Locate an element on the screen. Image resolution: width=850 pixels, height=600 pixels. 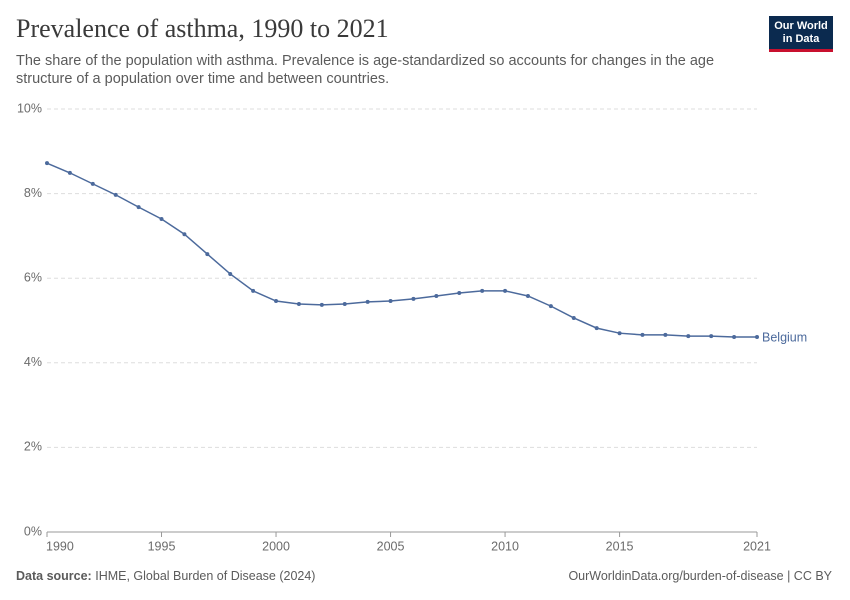
logo: Our World in Data is located at coordinates (801, 34).